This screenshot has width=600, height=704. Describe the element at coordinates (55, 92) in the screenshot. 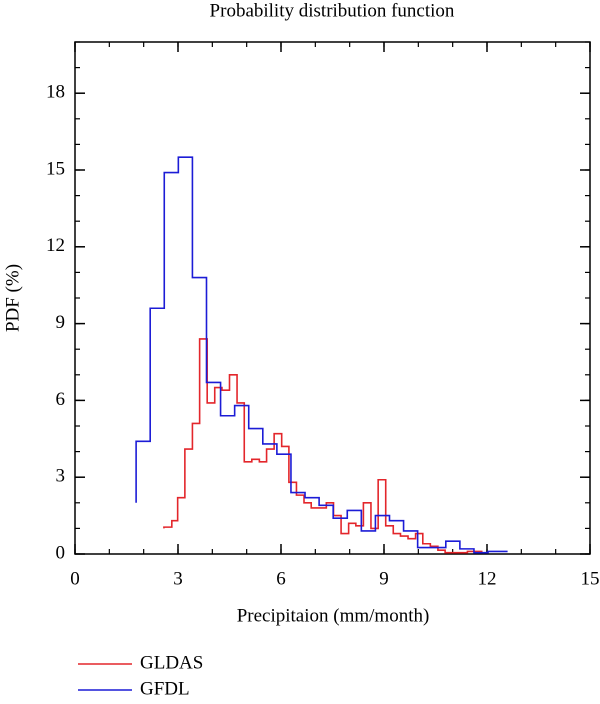

I see `y-tick-label: 18` at that location.